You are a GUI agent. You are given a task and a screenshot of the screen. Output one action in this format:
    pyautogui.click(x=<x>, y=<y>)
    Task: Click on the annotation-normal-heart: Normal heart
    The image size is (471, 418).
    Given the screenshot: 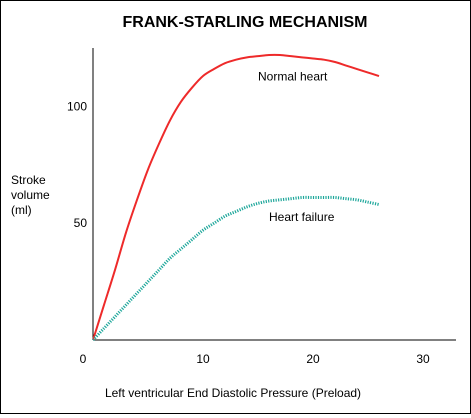 What is the action you would take?
    pyautogui.click(x=293, y=77)
    